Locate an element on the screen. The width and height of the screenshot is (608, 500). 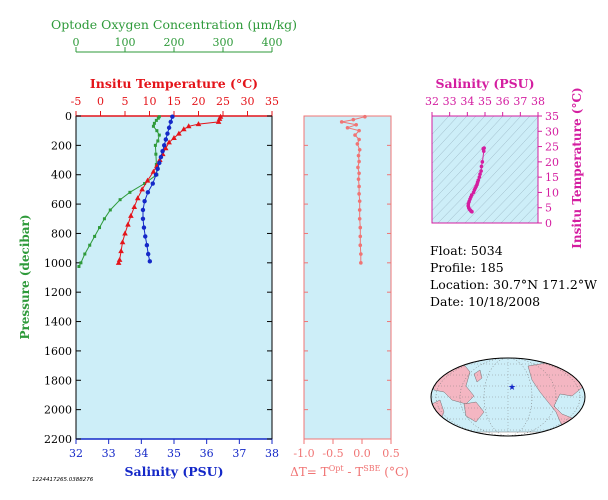
map-outline is located at coordinates (508, 397).